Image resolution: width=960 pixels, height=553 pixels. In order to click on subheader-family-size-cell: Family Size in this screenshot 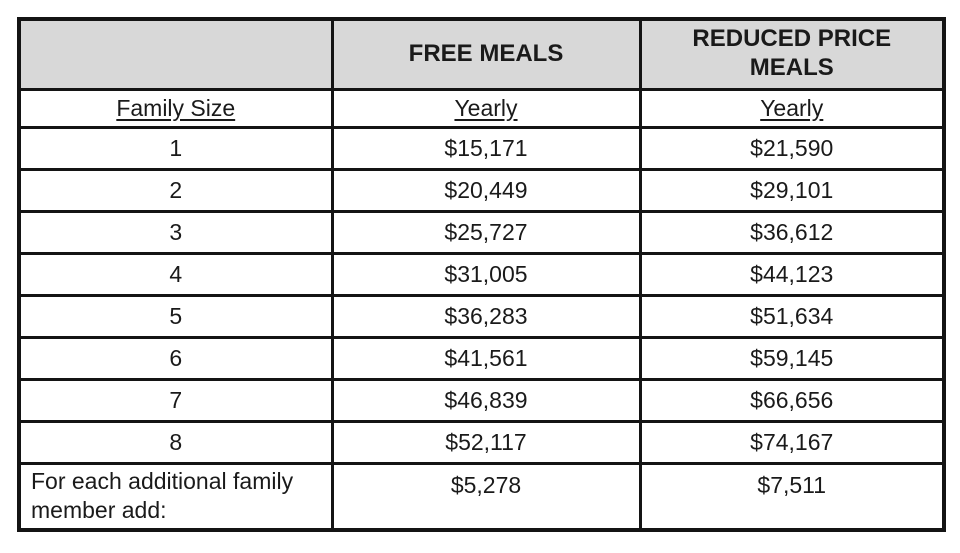, I will do `click(175, 108)`.